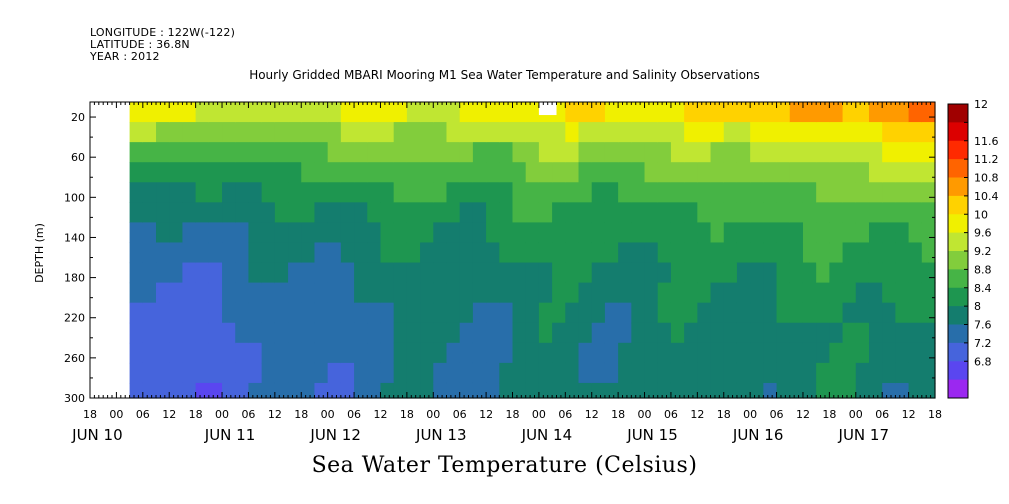 The height and width of the screenshot is (504, 1009). Describe the element at coordinates (803, 414) in the screenshot. I see `x-hour-label: 12` at that location.